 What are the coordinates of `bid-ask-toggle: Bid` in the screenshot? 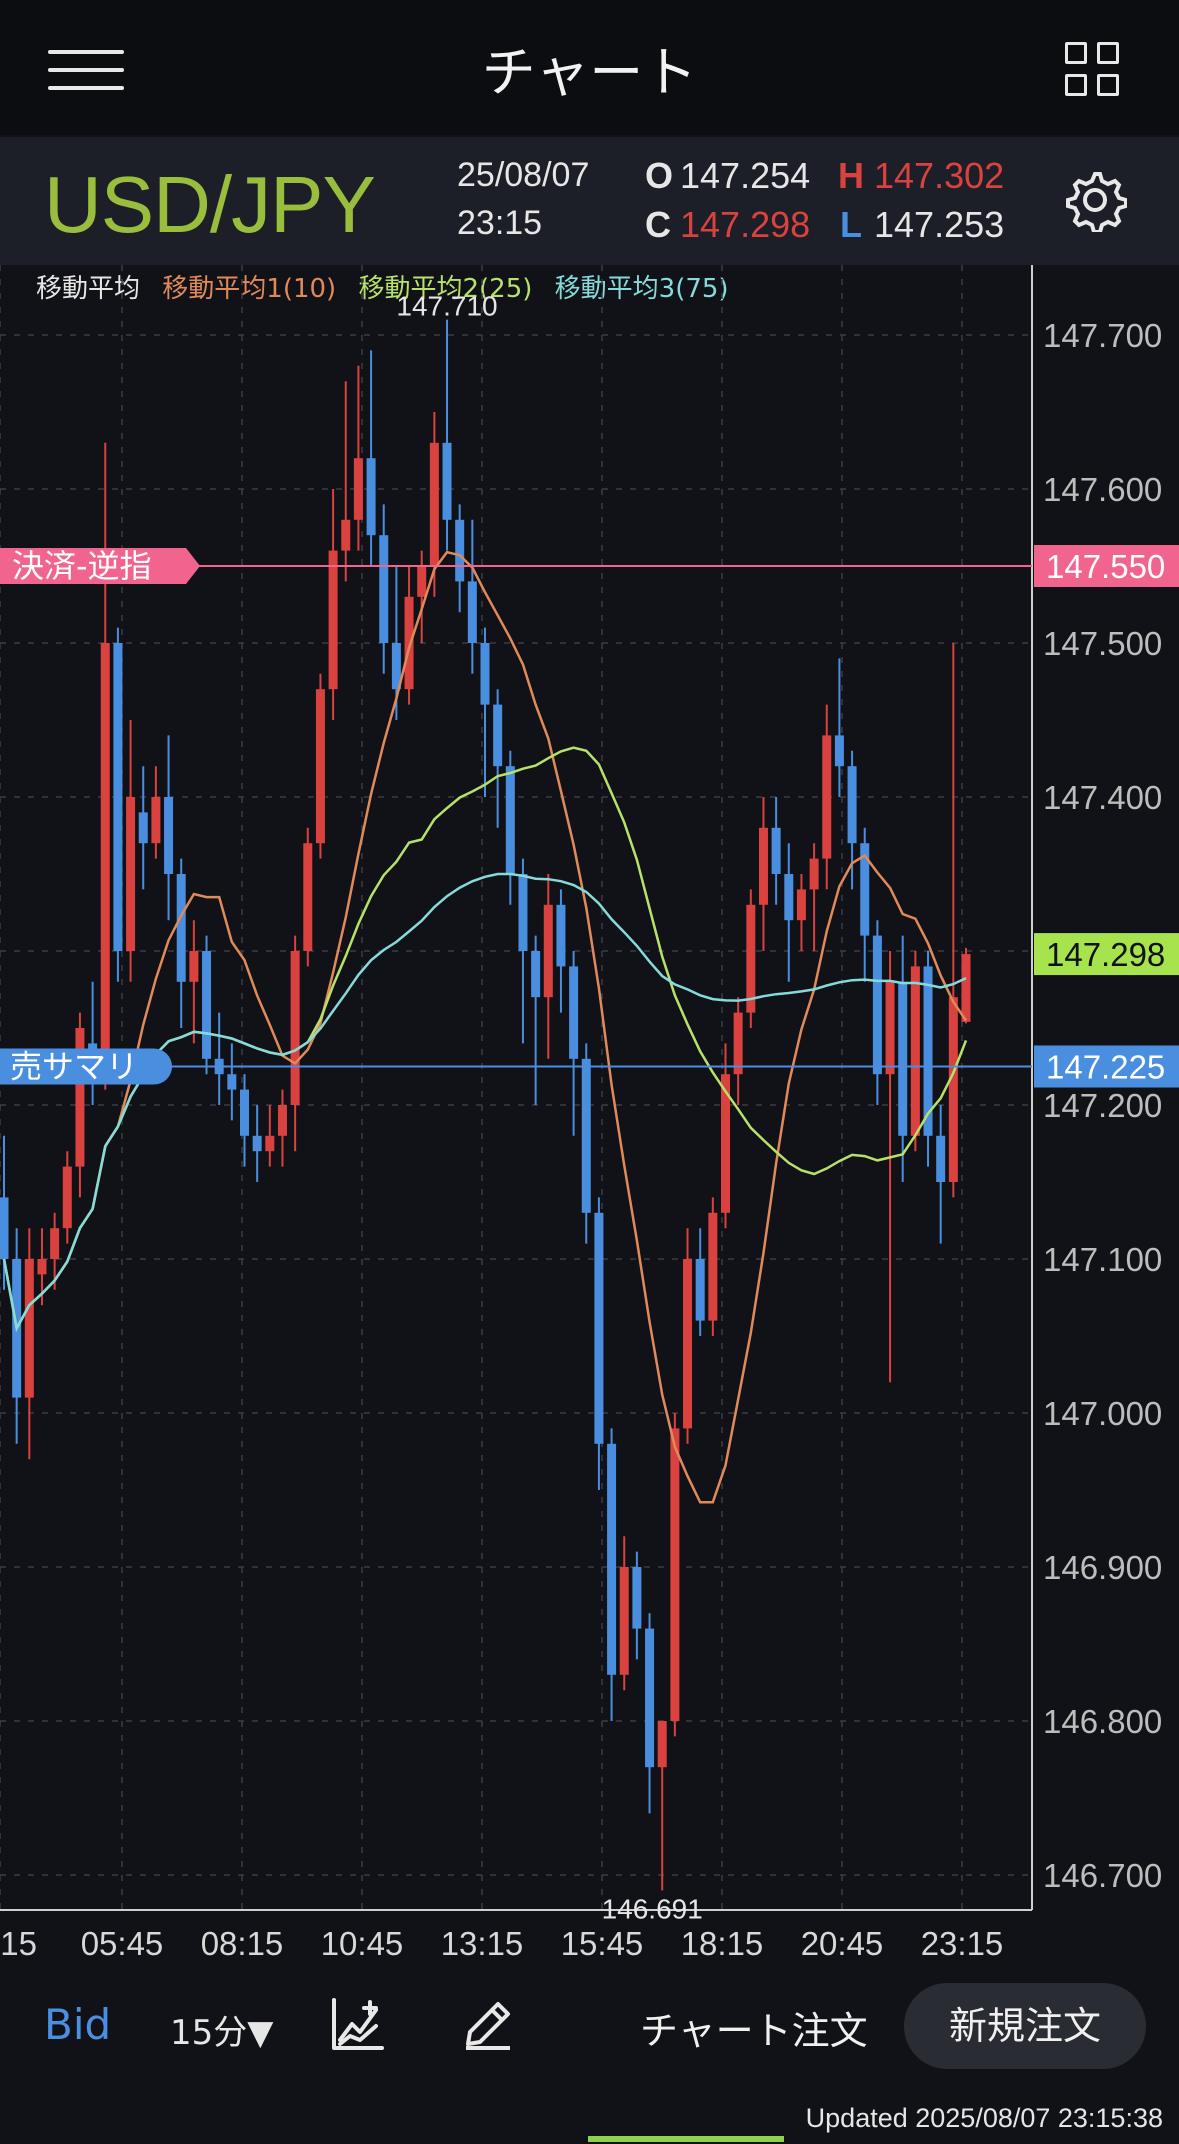 It's located at (78, 2024).